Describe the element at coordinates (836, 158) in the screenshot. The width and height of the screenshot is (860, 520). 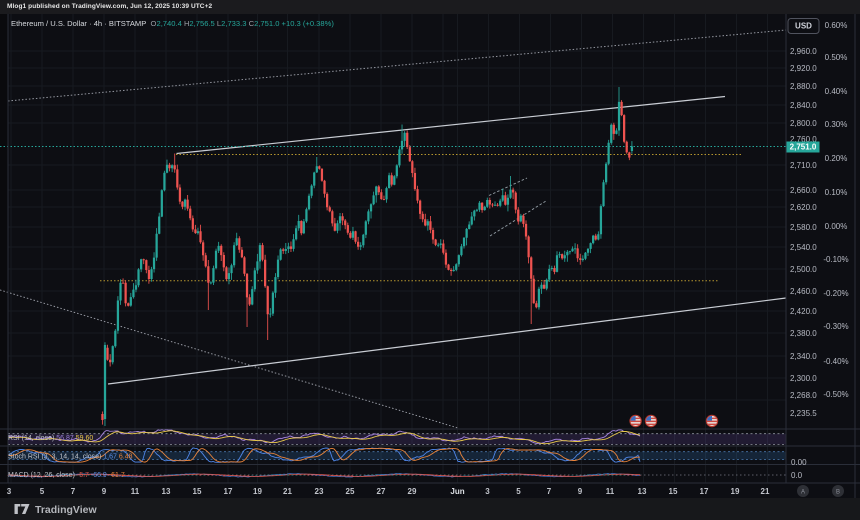
I see `svg-text: 0.20%` at that location.